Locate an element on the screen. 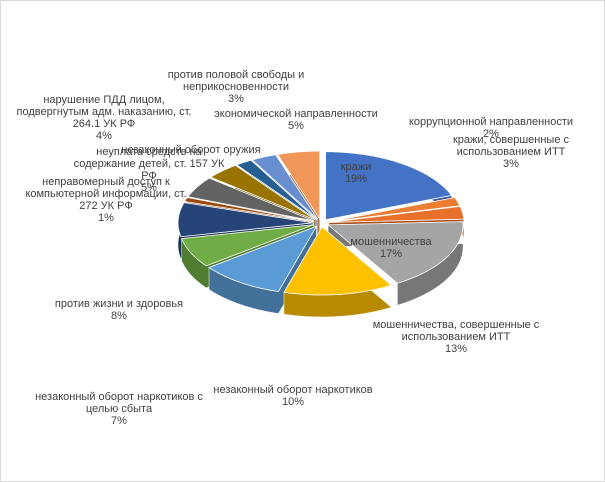 The width and height of the screenshot is (605, 482). category-label: кражи is located at coordinates (356, 167).